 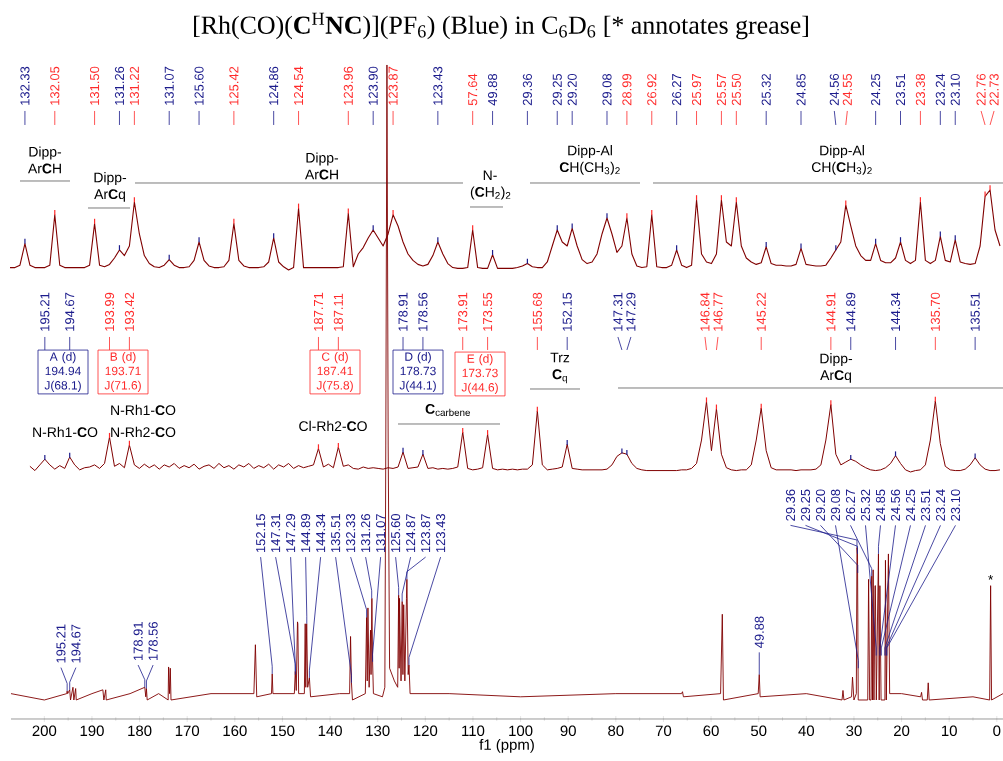 What do you see at coordinates (705, 311) in the screenshot?
I see `annotation: 146.84` at bounding box center [705, 311].